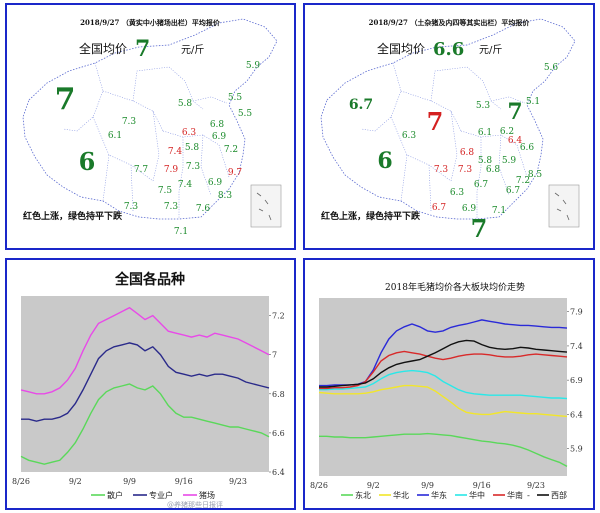  I want to click on y-tick-label: 7, so click(274, 355).